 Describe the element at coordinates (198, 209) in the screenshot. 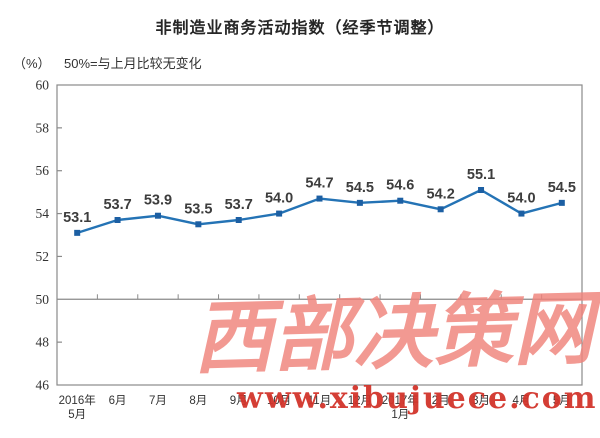

I see `data-point-label: 53.5` at that location.